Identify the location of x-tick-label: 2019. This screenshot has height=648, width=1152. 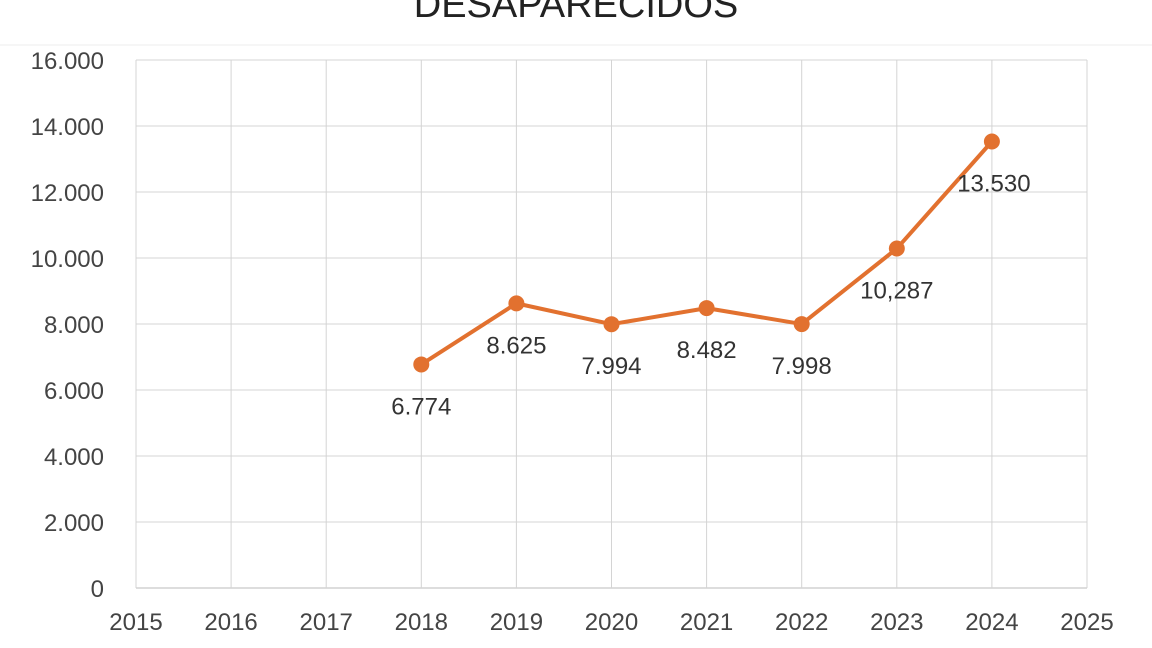
(516, 622).